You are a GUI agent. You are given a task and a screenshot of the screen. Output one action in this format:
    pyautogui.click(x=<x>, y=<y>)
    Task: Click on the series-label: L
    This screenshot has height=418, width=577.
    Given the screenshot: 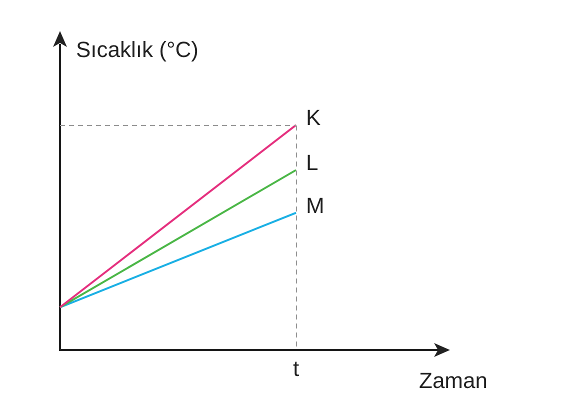 What is the action you would take?
    pyautogui.click(x=312, y=163)
    